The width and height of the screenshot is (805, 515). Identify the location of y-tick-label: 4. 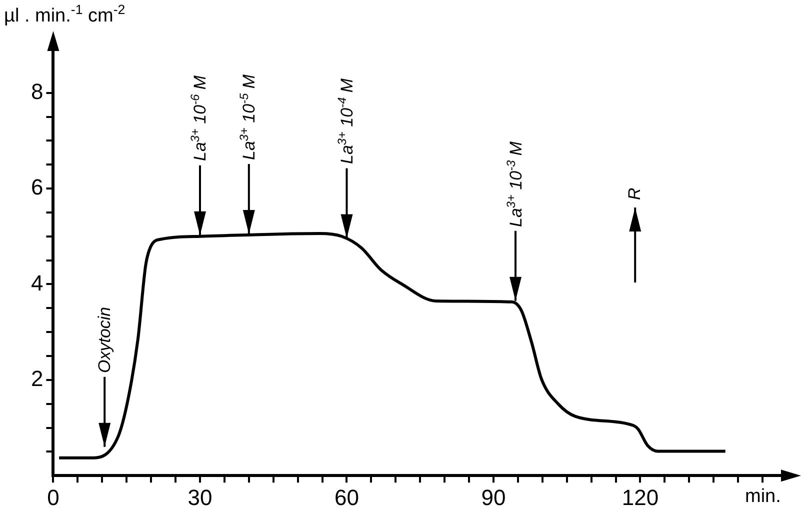
(37, 283).